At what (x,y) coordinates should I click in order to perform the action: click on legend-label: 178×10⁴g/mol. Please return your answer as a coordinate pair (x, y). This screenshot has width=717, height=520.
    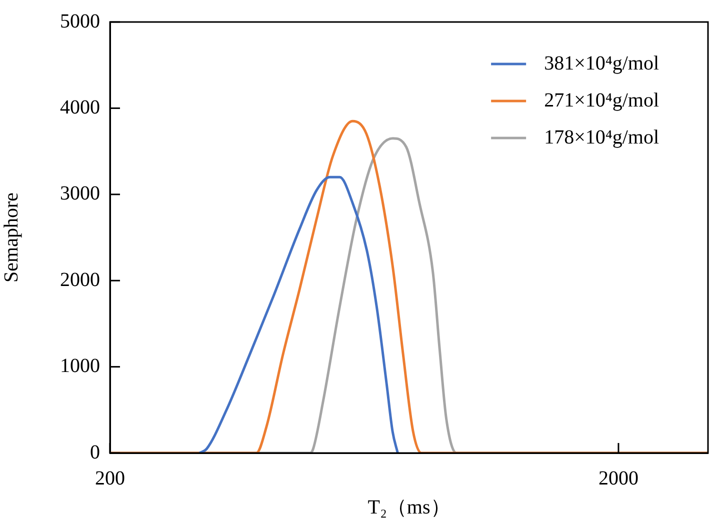
    Looking at the image, I should click on (602, 137).